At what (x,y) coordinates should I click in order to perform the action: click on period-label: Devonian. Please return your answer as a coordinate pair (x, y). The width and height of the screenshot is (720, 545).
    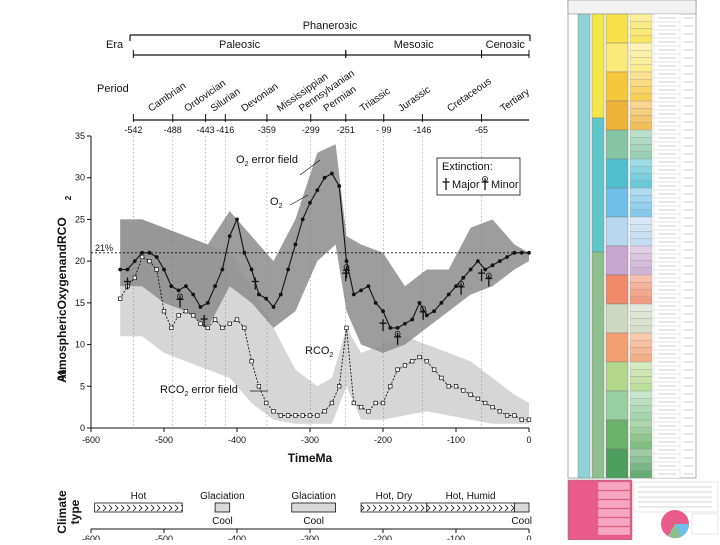
    Looking at the image, I should click on (260, 97).